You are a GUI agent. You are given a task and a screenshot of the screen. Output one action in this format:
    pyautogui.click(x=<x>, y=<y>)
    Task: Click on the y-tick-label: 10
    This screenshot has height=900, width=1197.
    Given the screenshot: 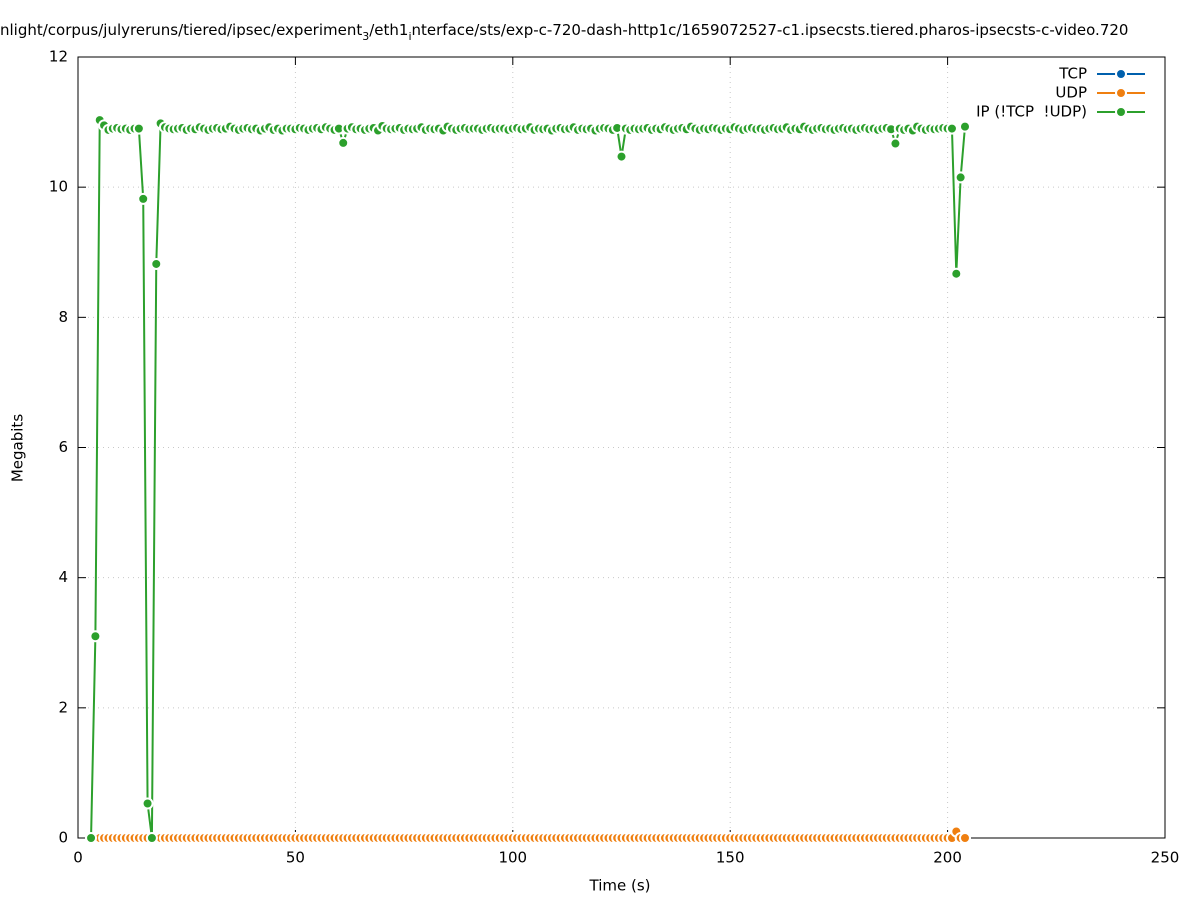 What is the action you would take?
    pyautogui.click(x=58, y=187)
    